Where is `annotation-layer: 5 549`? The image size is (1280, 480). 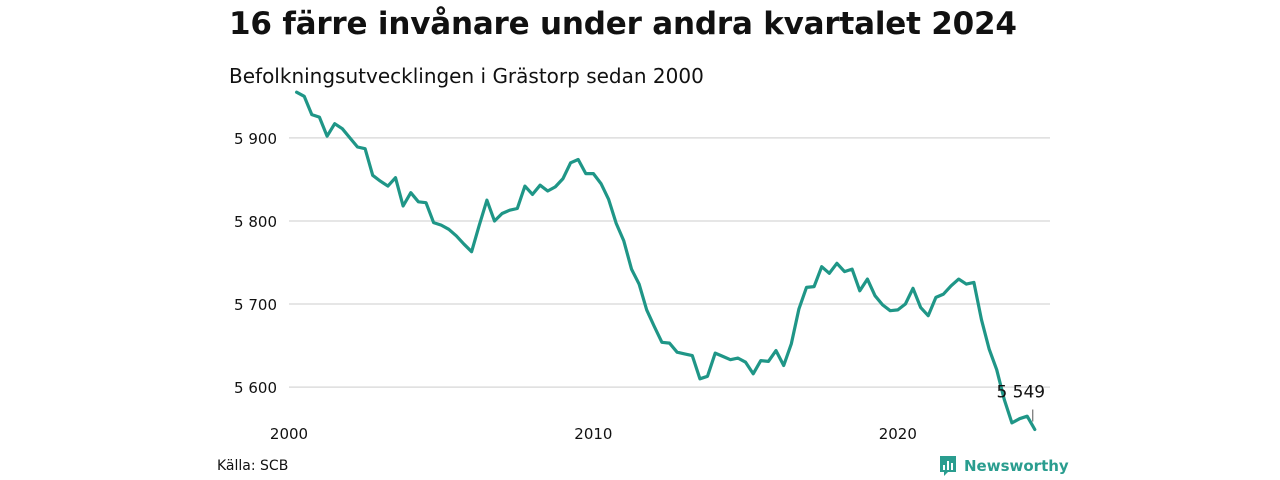 annotation-layer: 5 549 is located at coordinates (1020, 402).